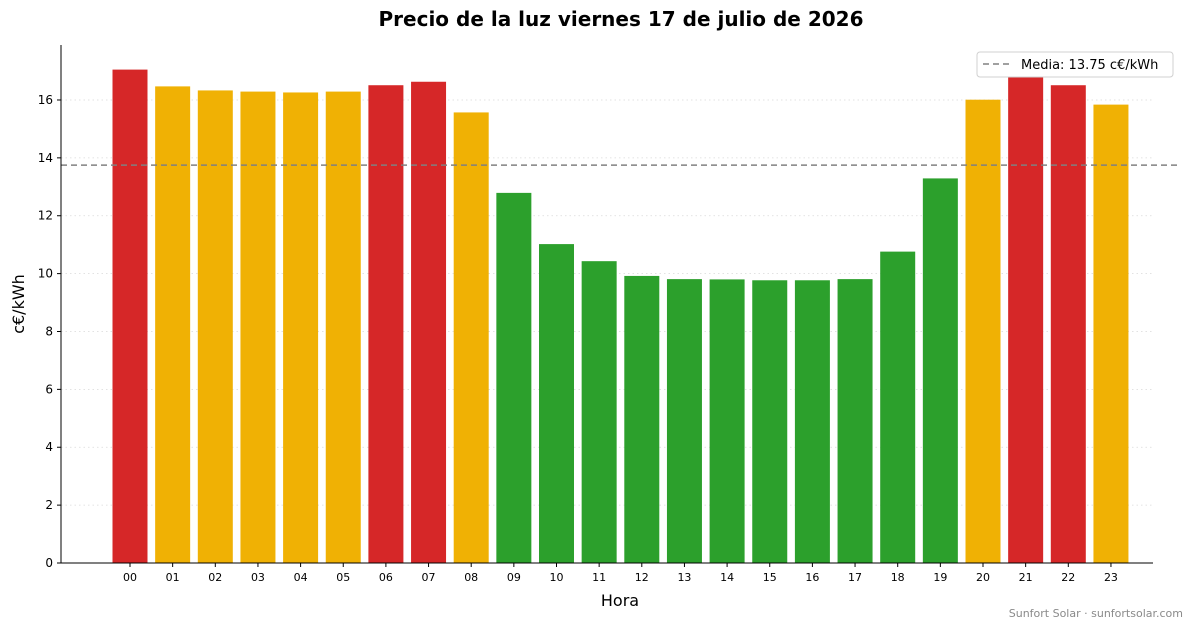 The height and width of the screenshot is (628, 1193). I want to click on y-tick-label-0: 0, so click(49, 563).